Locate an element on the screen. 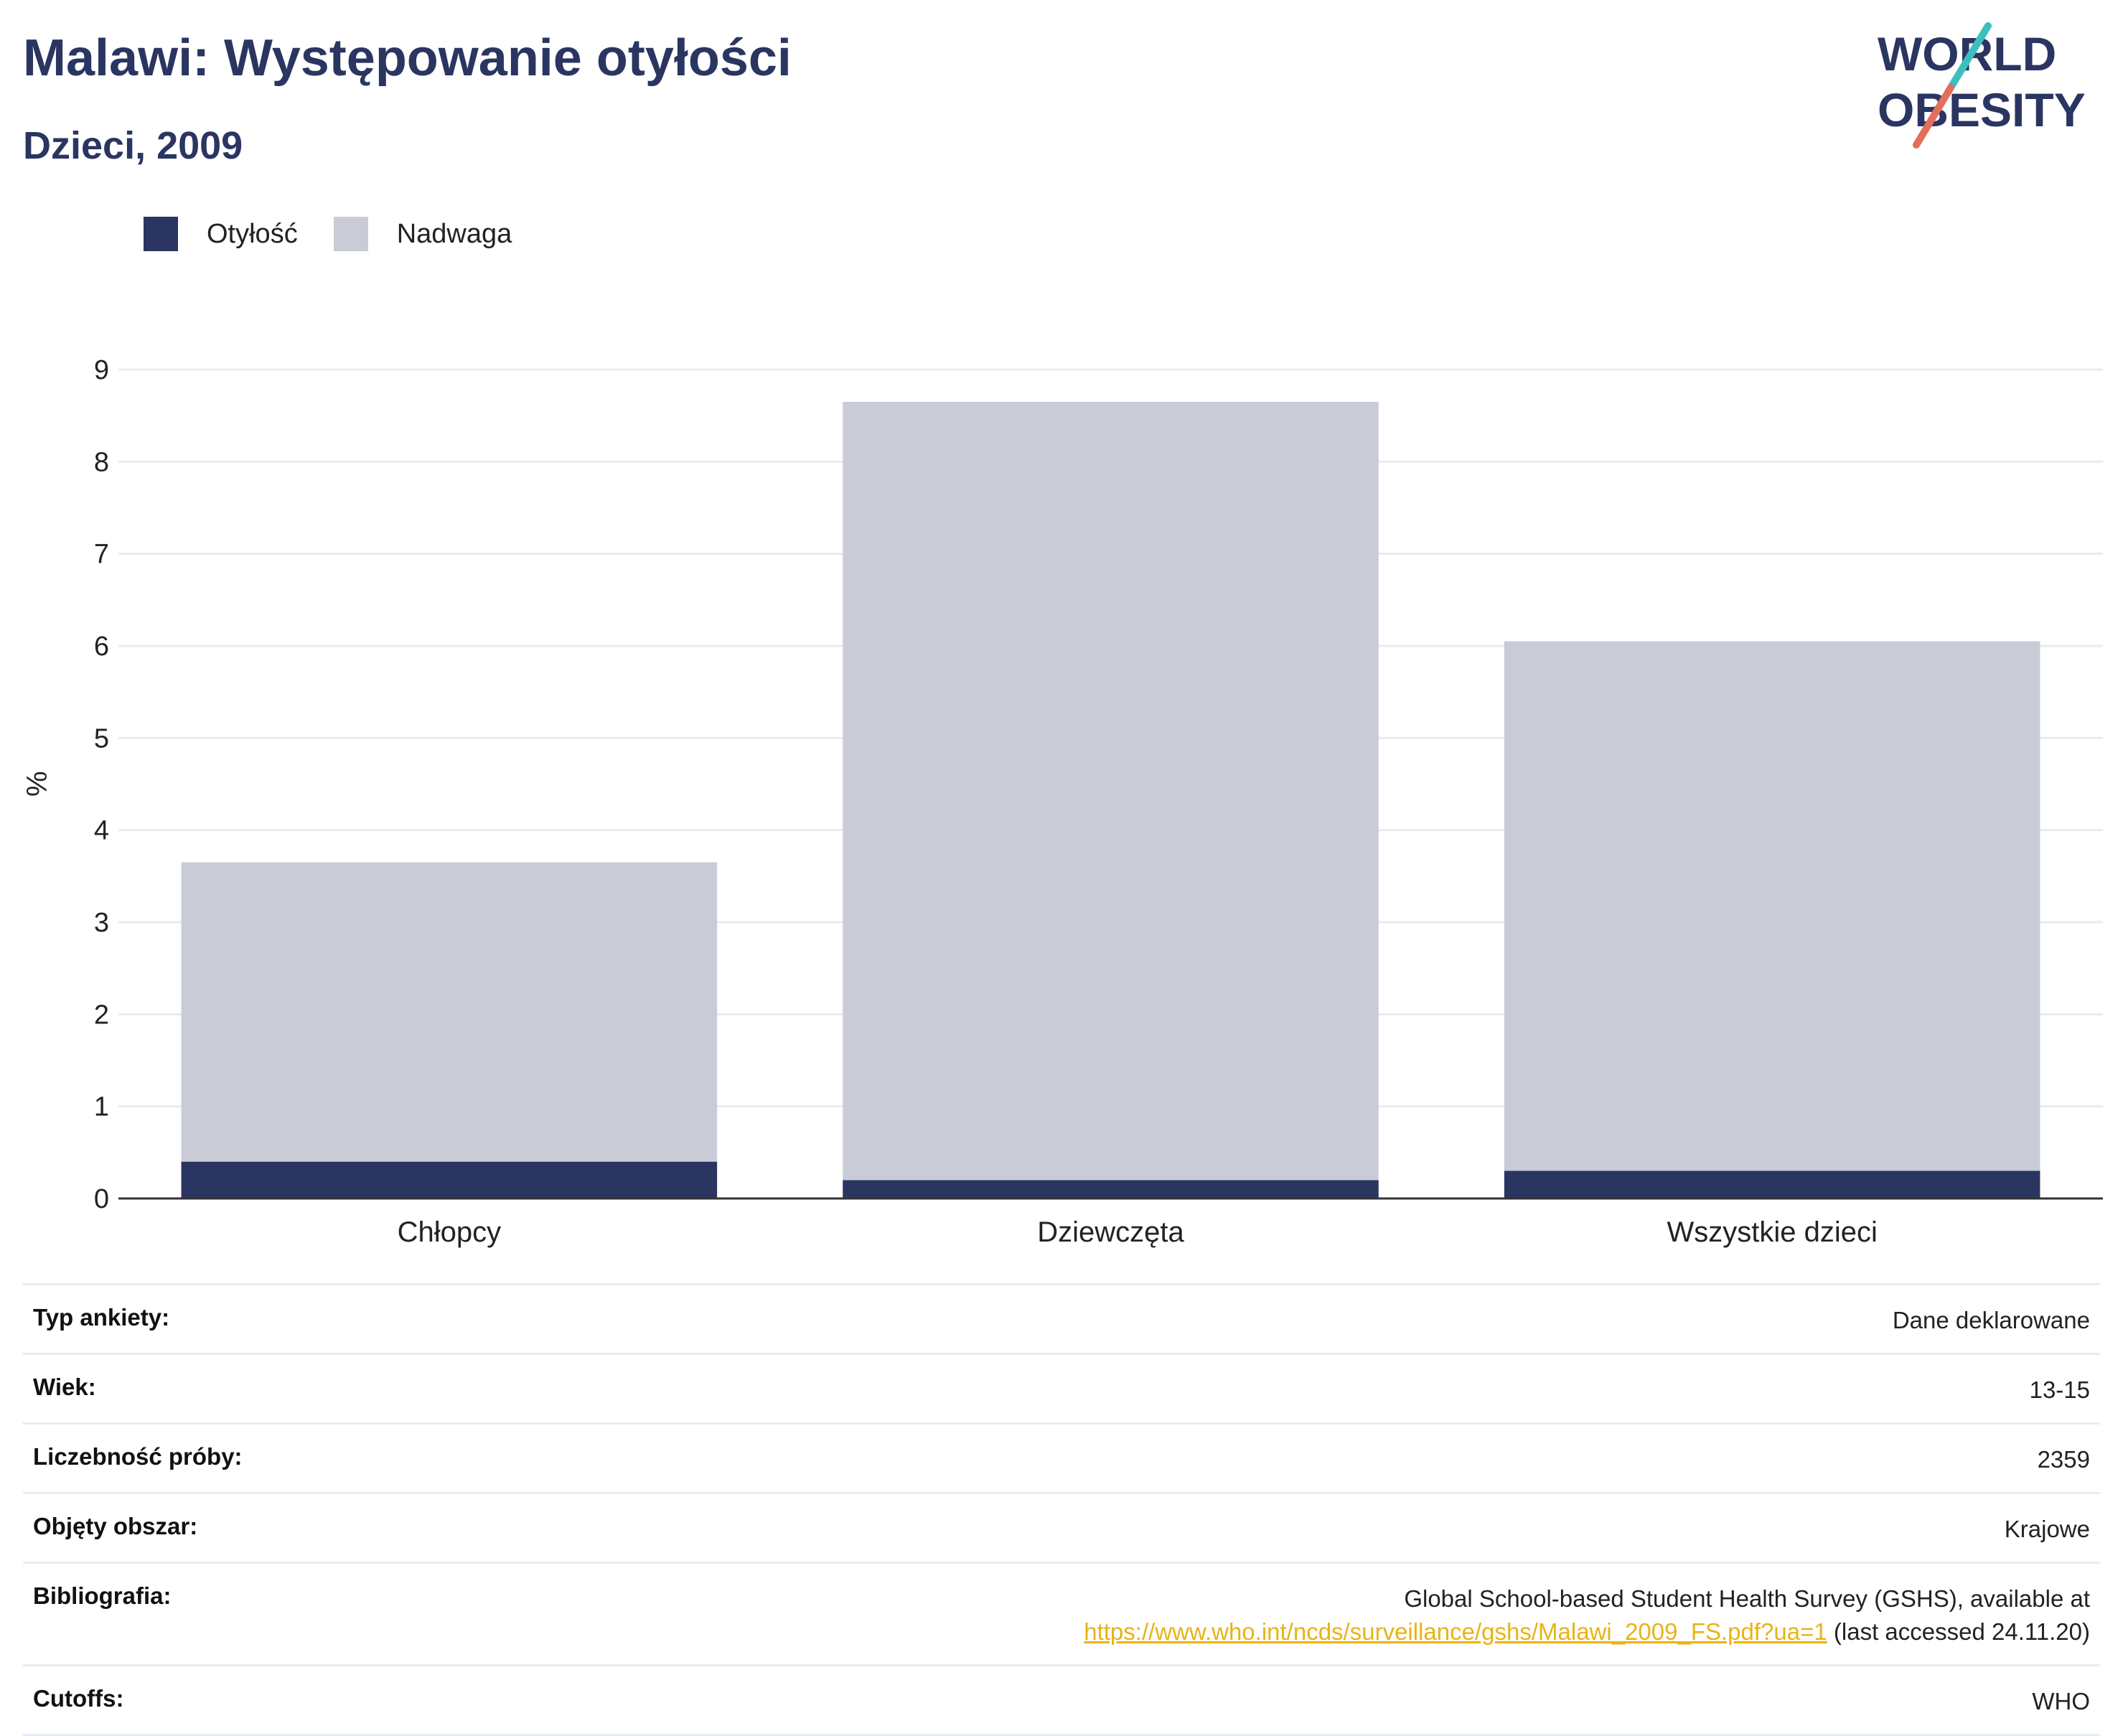 Image resolution: width=2123 pixels, height=1736 pixels. legend-label-otylosc: Otyłość is located at coordinates (252, 233).